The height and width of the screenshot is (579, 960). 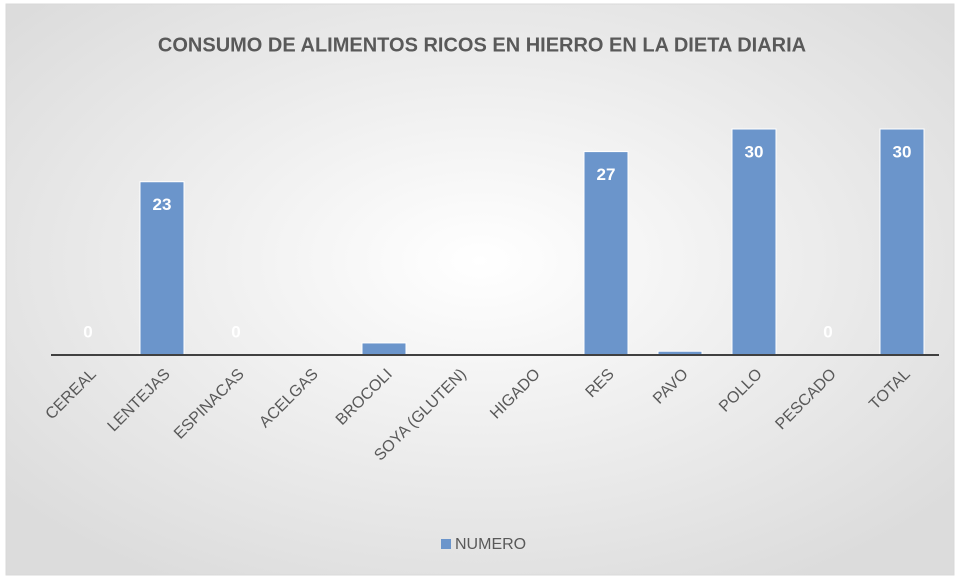 I want to click on legend-label: NUMERO, so click(x=490, y=544).